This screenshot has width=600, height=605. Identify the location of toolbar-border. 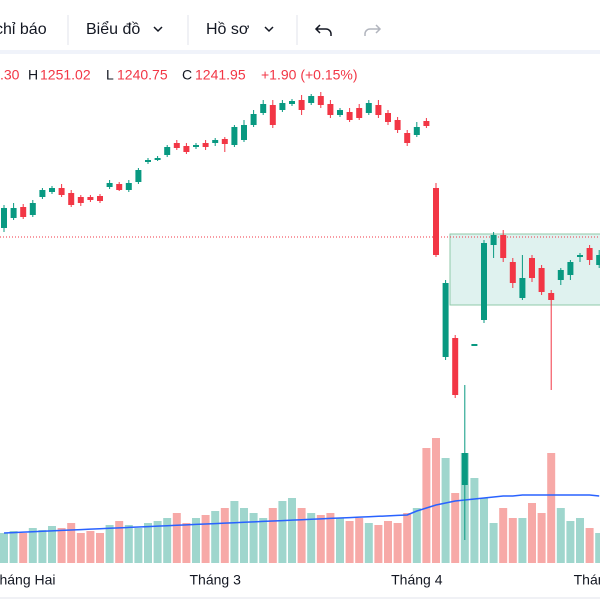
(300, 52).